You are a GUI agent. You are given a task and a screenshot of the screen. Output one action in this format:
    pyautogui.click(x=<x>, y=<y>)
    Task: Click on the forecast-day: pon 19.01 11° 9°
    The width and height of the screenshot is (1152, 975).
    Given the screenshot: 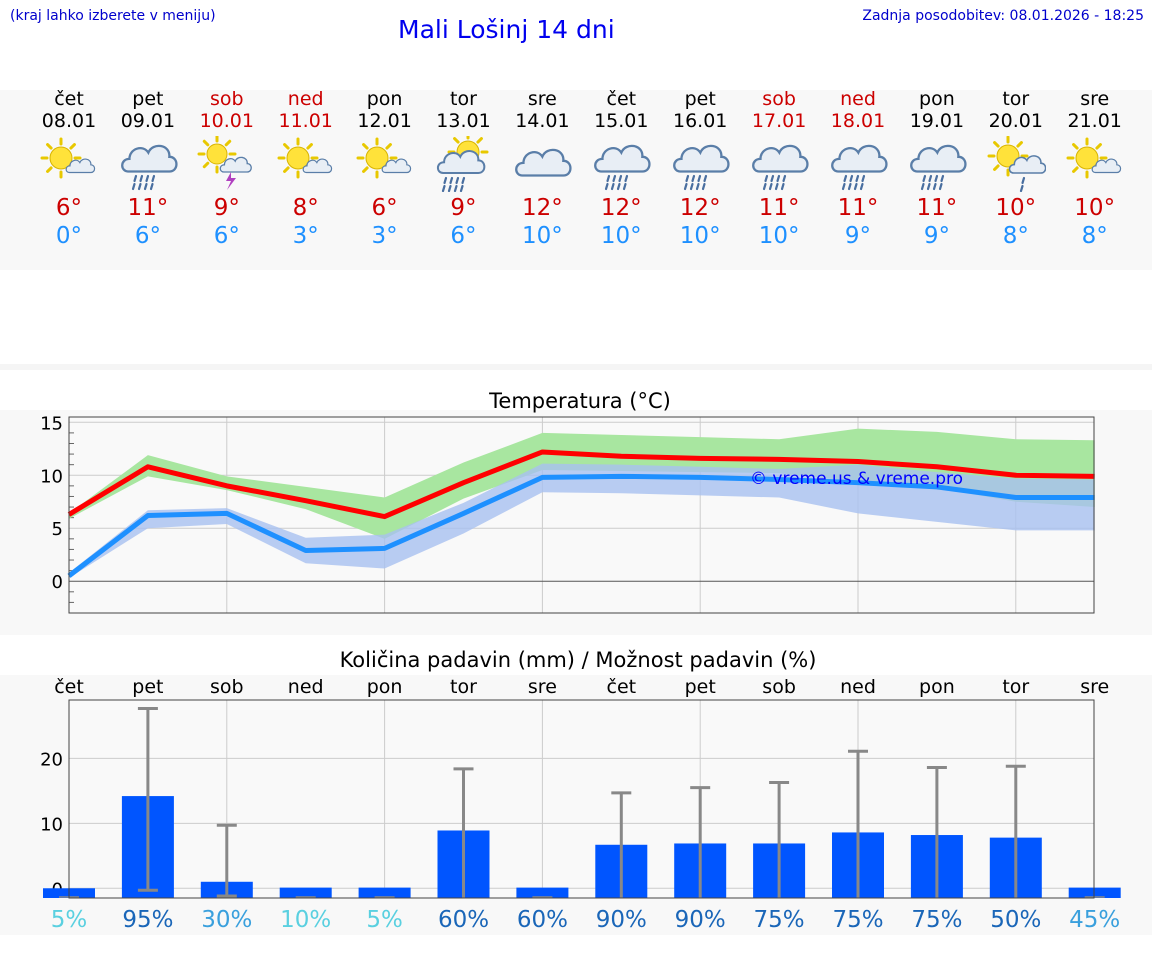 What is the action you would take?
    pyautogui.click(x=937, y=169)
    